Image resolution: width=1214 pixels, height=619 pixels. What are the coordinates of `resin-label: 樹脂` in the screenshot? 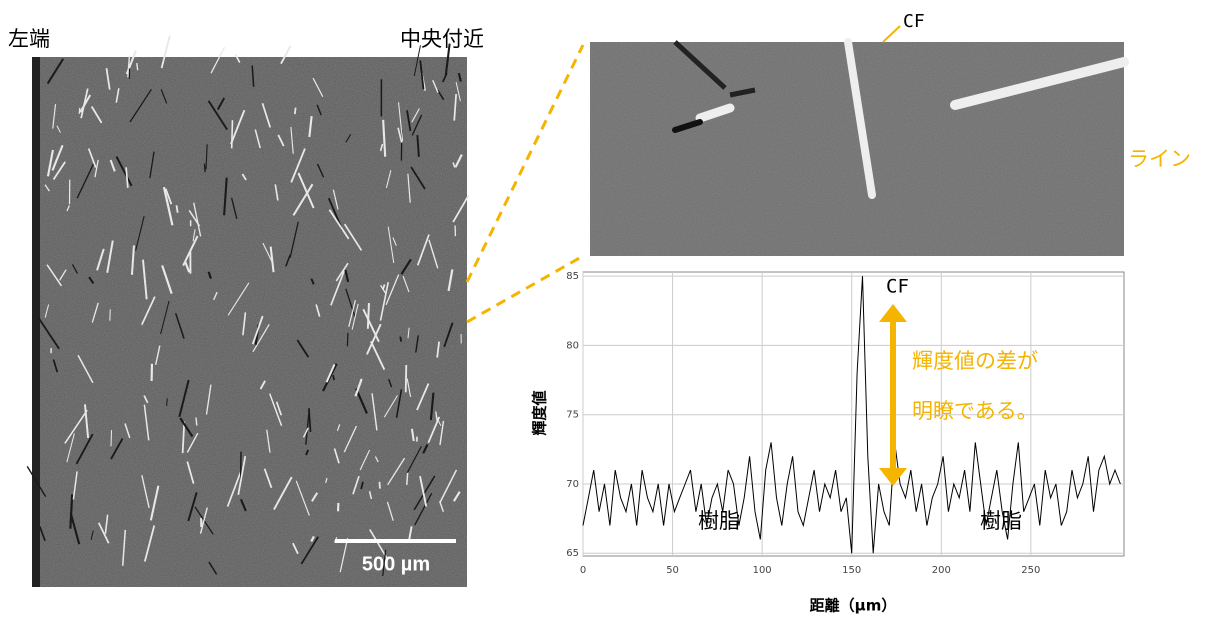 It's located at (1001, 521).